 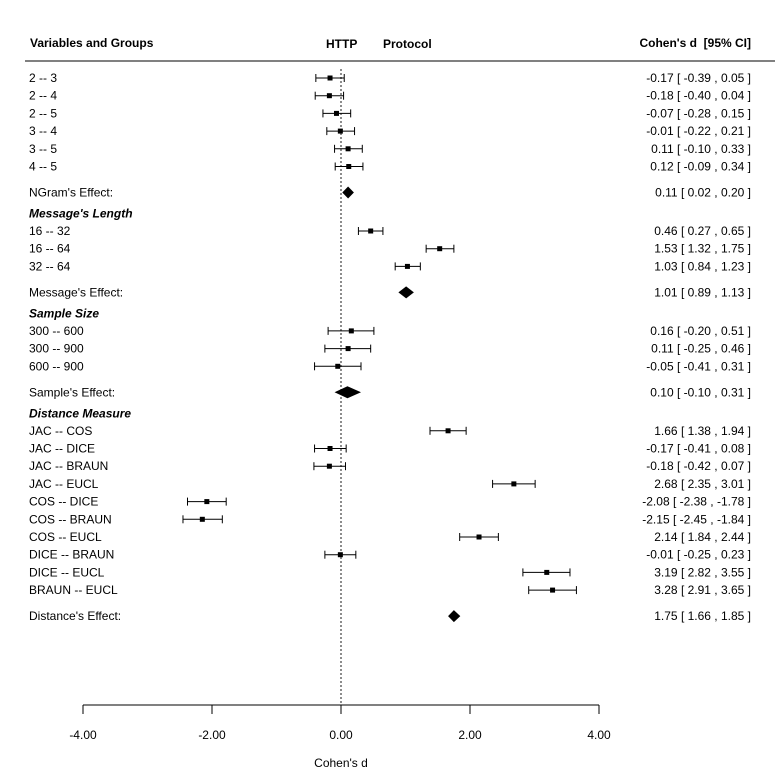 What do you see at coordinates (703, 193) in the screenshot?
I see `ci-value-text: 0.11 [ 0.02 , 0.20 ]` at bounding box center [703, 193].